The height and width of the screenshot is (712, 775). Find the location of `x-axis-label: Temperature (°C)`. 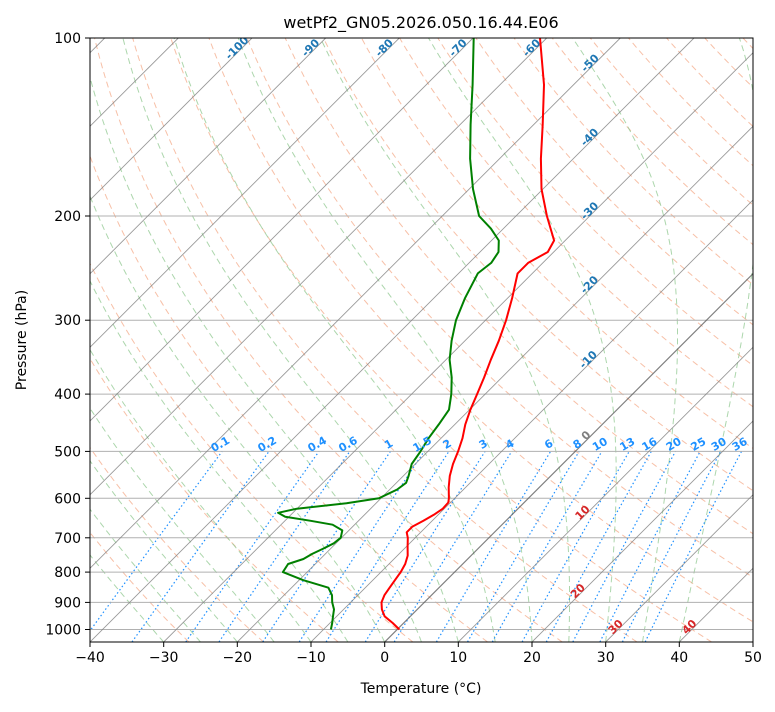

x-axis-label: Temperature (°C) is located at coordinates (421, 689).